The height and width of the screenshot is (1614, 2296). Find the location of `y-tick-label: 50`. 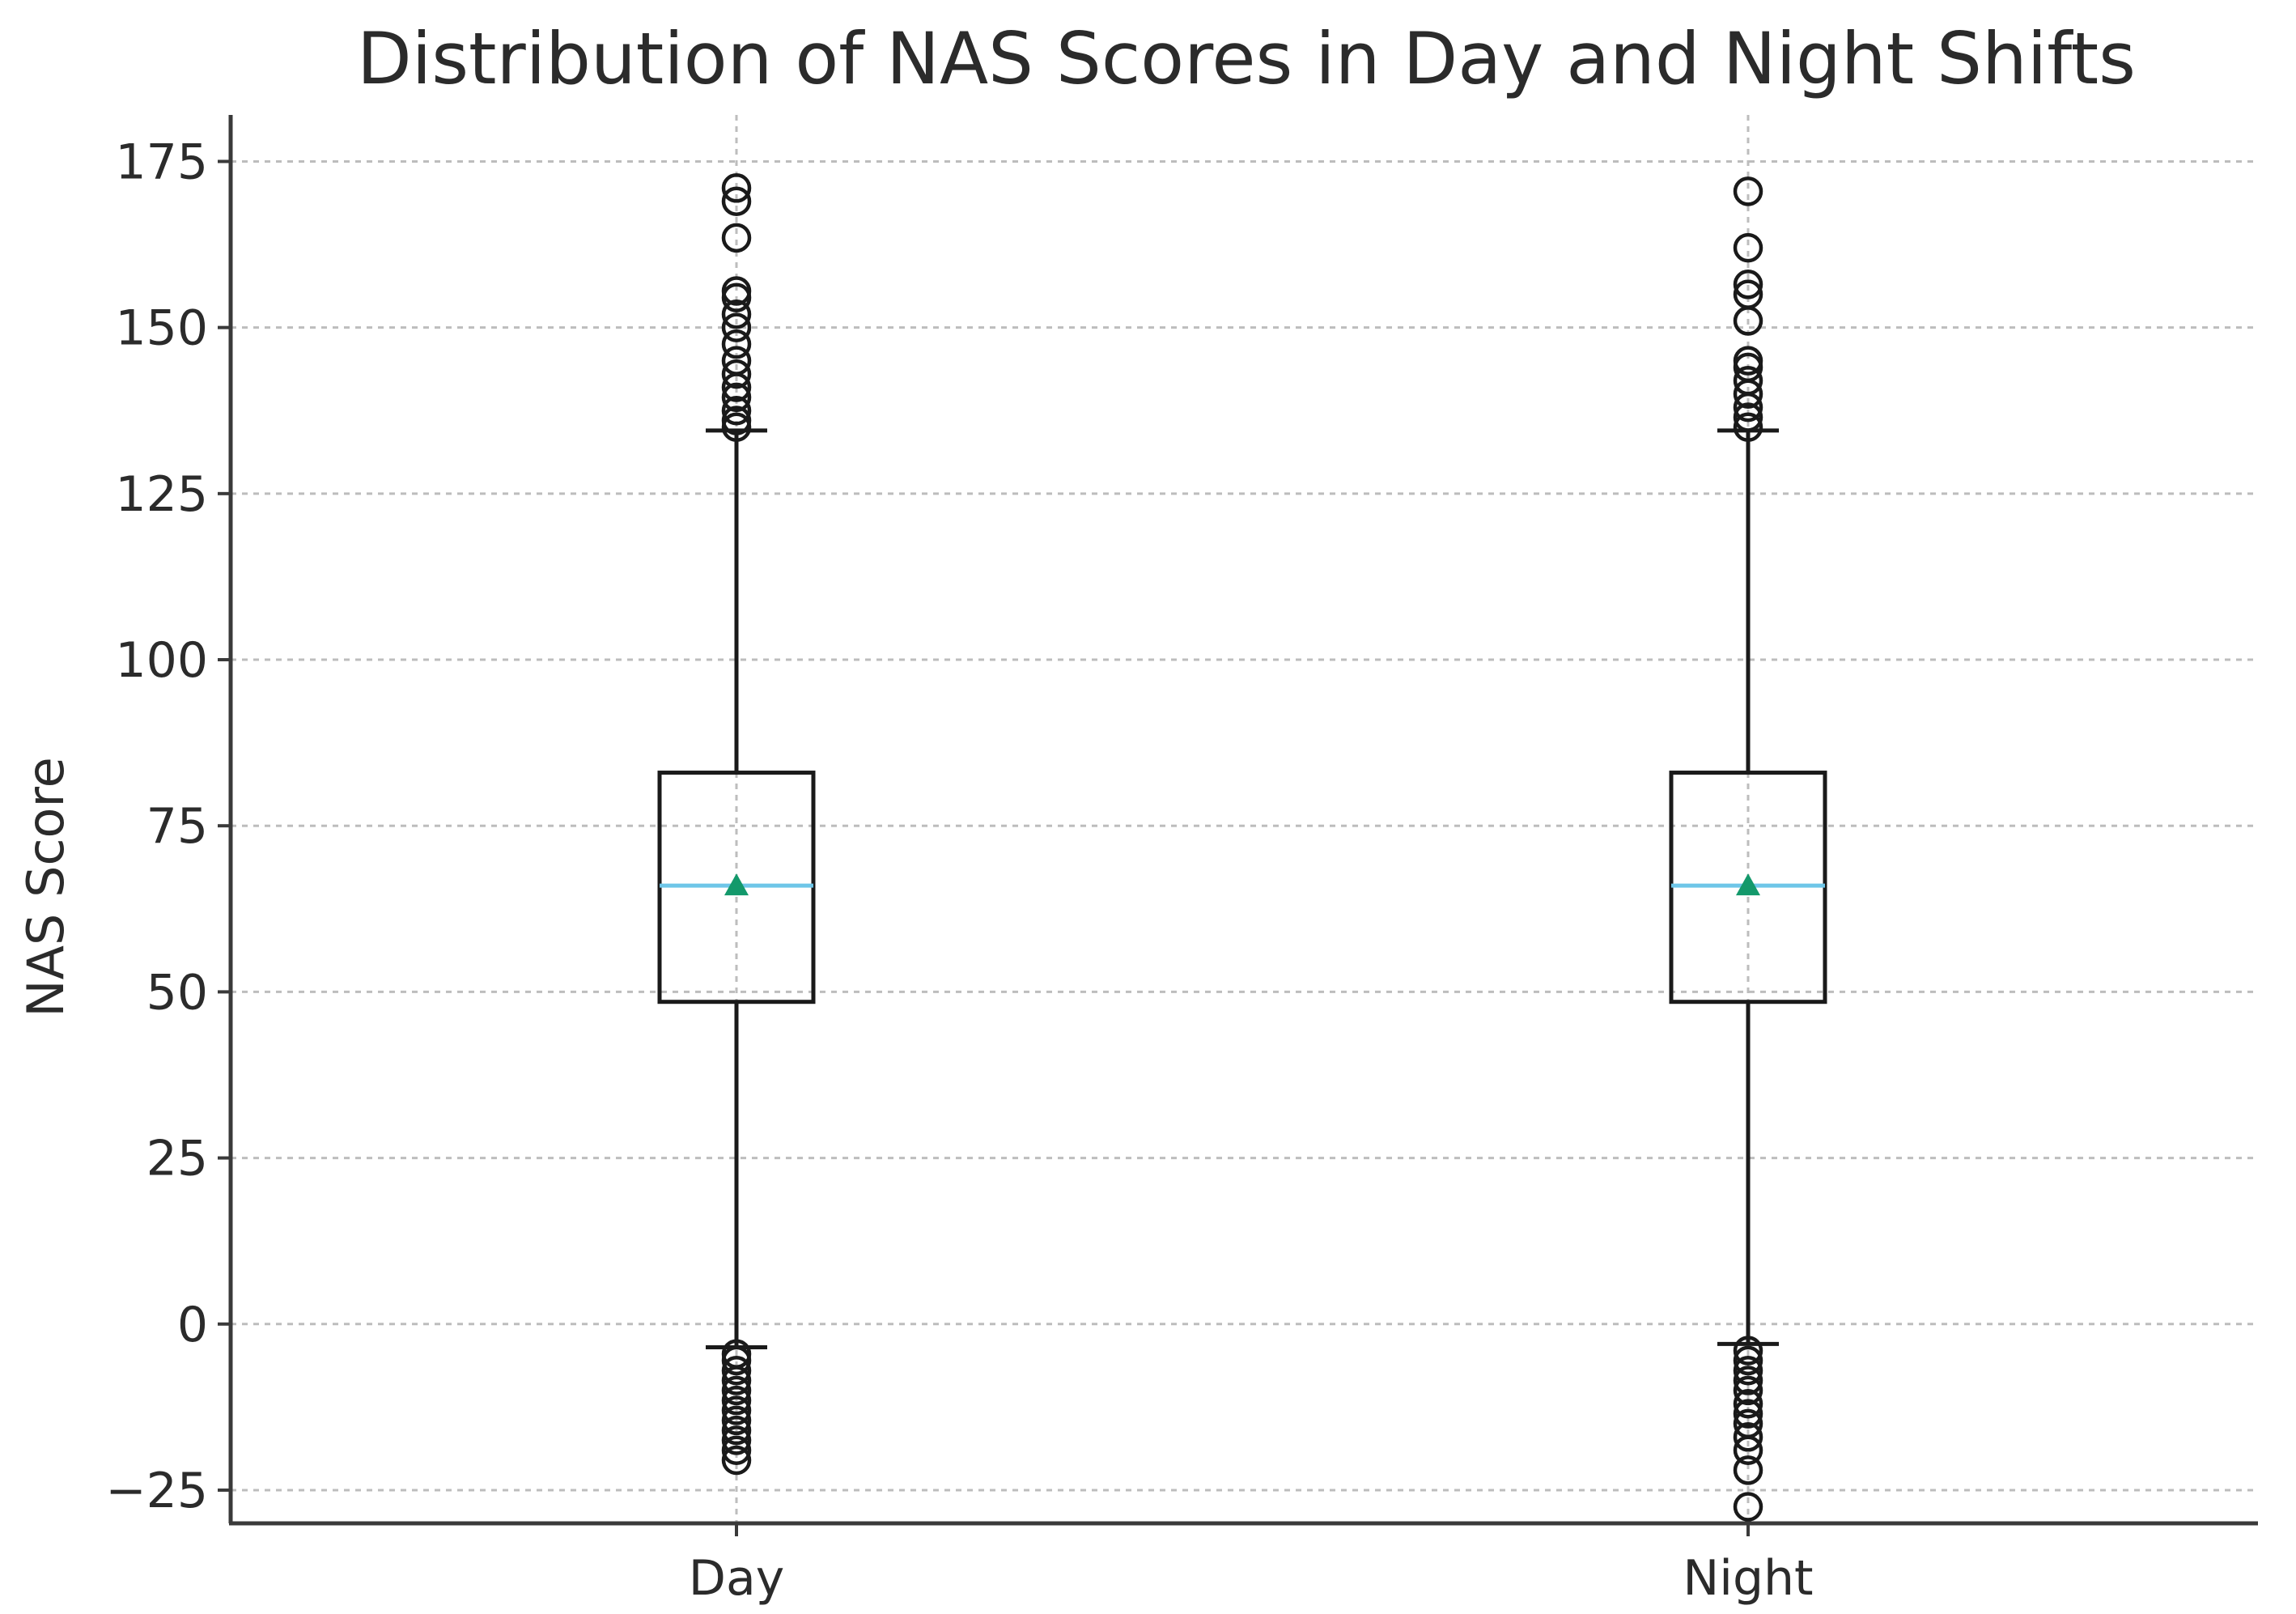

y-tick-label: 50 is located at coordinates (177, 992).